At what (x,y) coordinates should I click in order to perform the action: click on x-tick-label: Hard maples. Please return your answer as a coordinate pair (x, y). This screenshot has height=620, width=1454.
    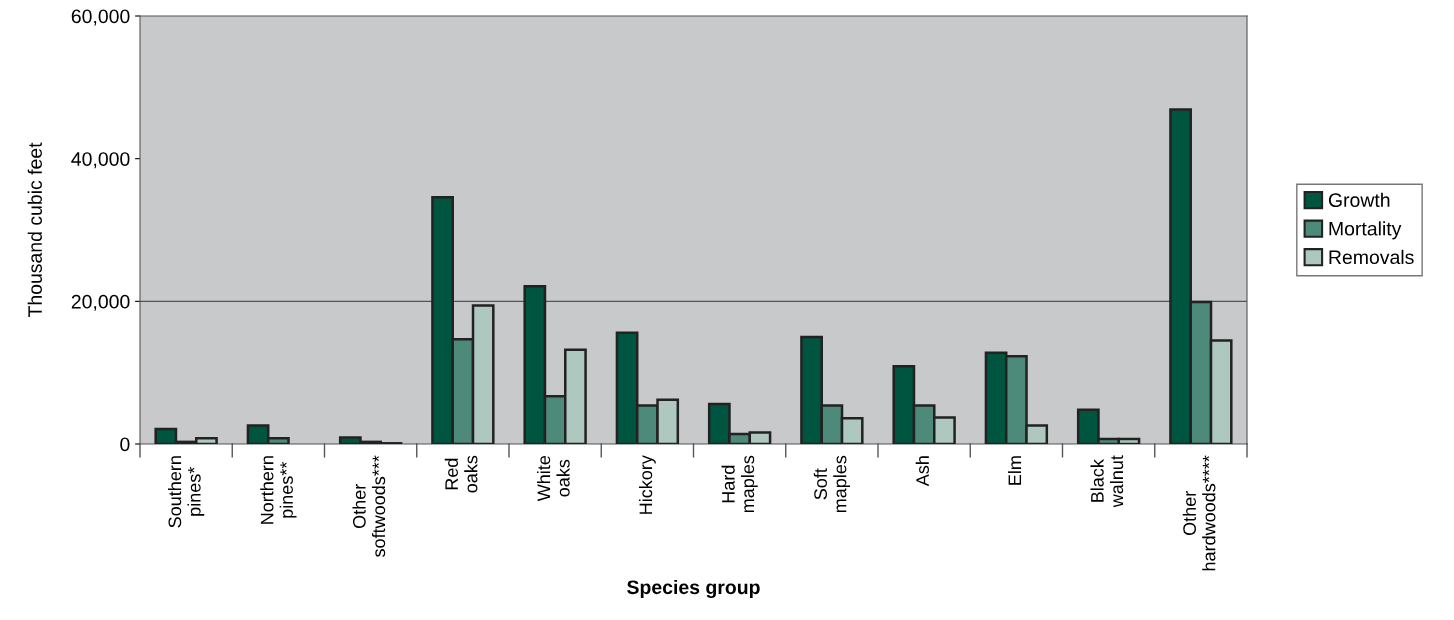
    Looking at the image, I should click on (739, 484).